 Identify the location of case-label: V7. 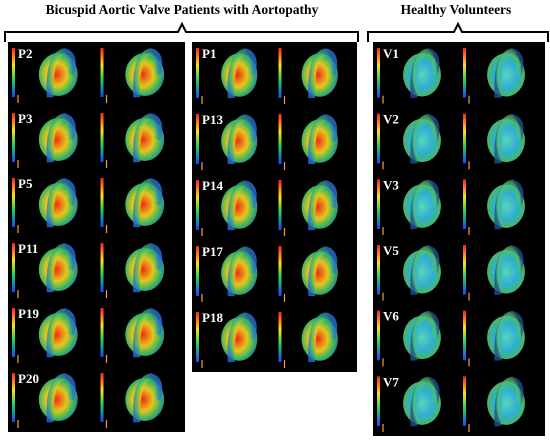
(391, 381).